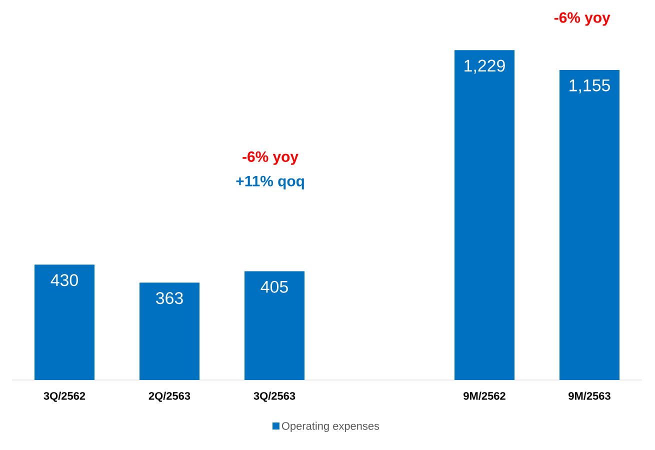  What do you see at coordinates (65, 397) in the screenshot?
I see `x-tick-label: 3Q/2562` at bounding box center [65, 397].